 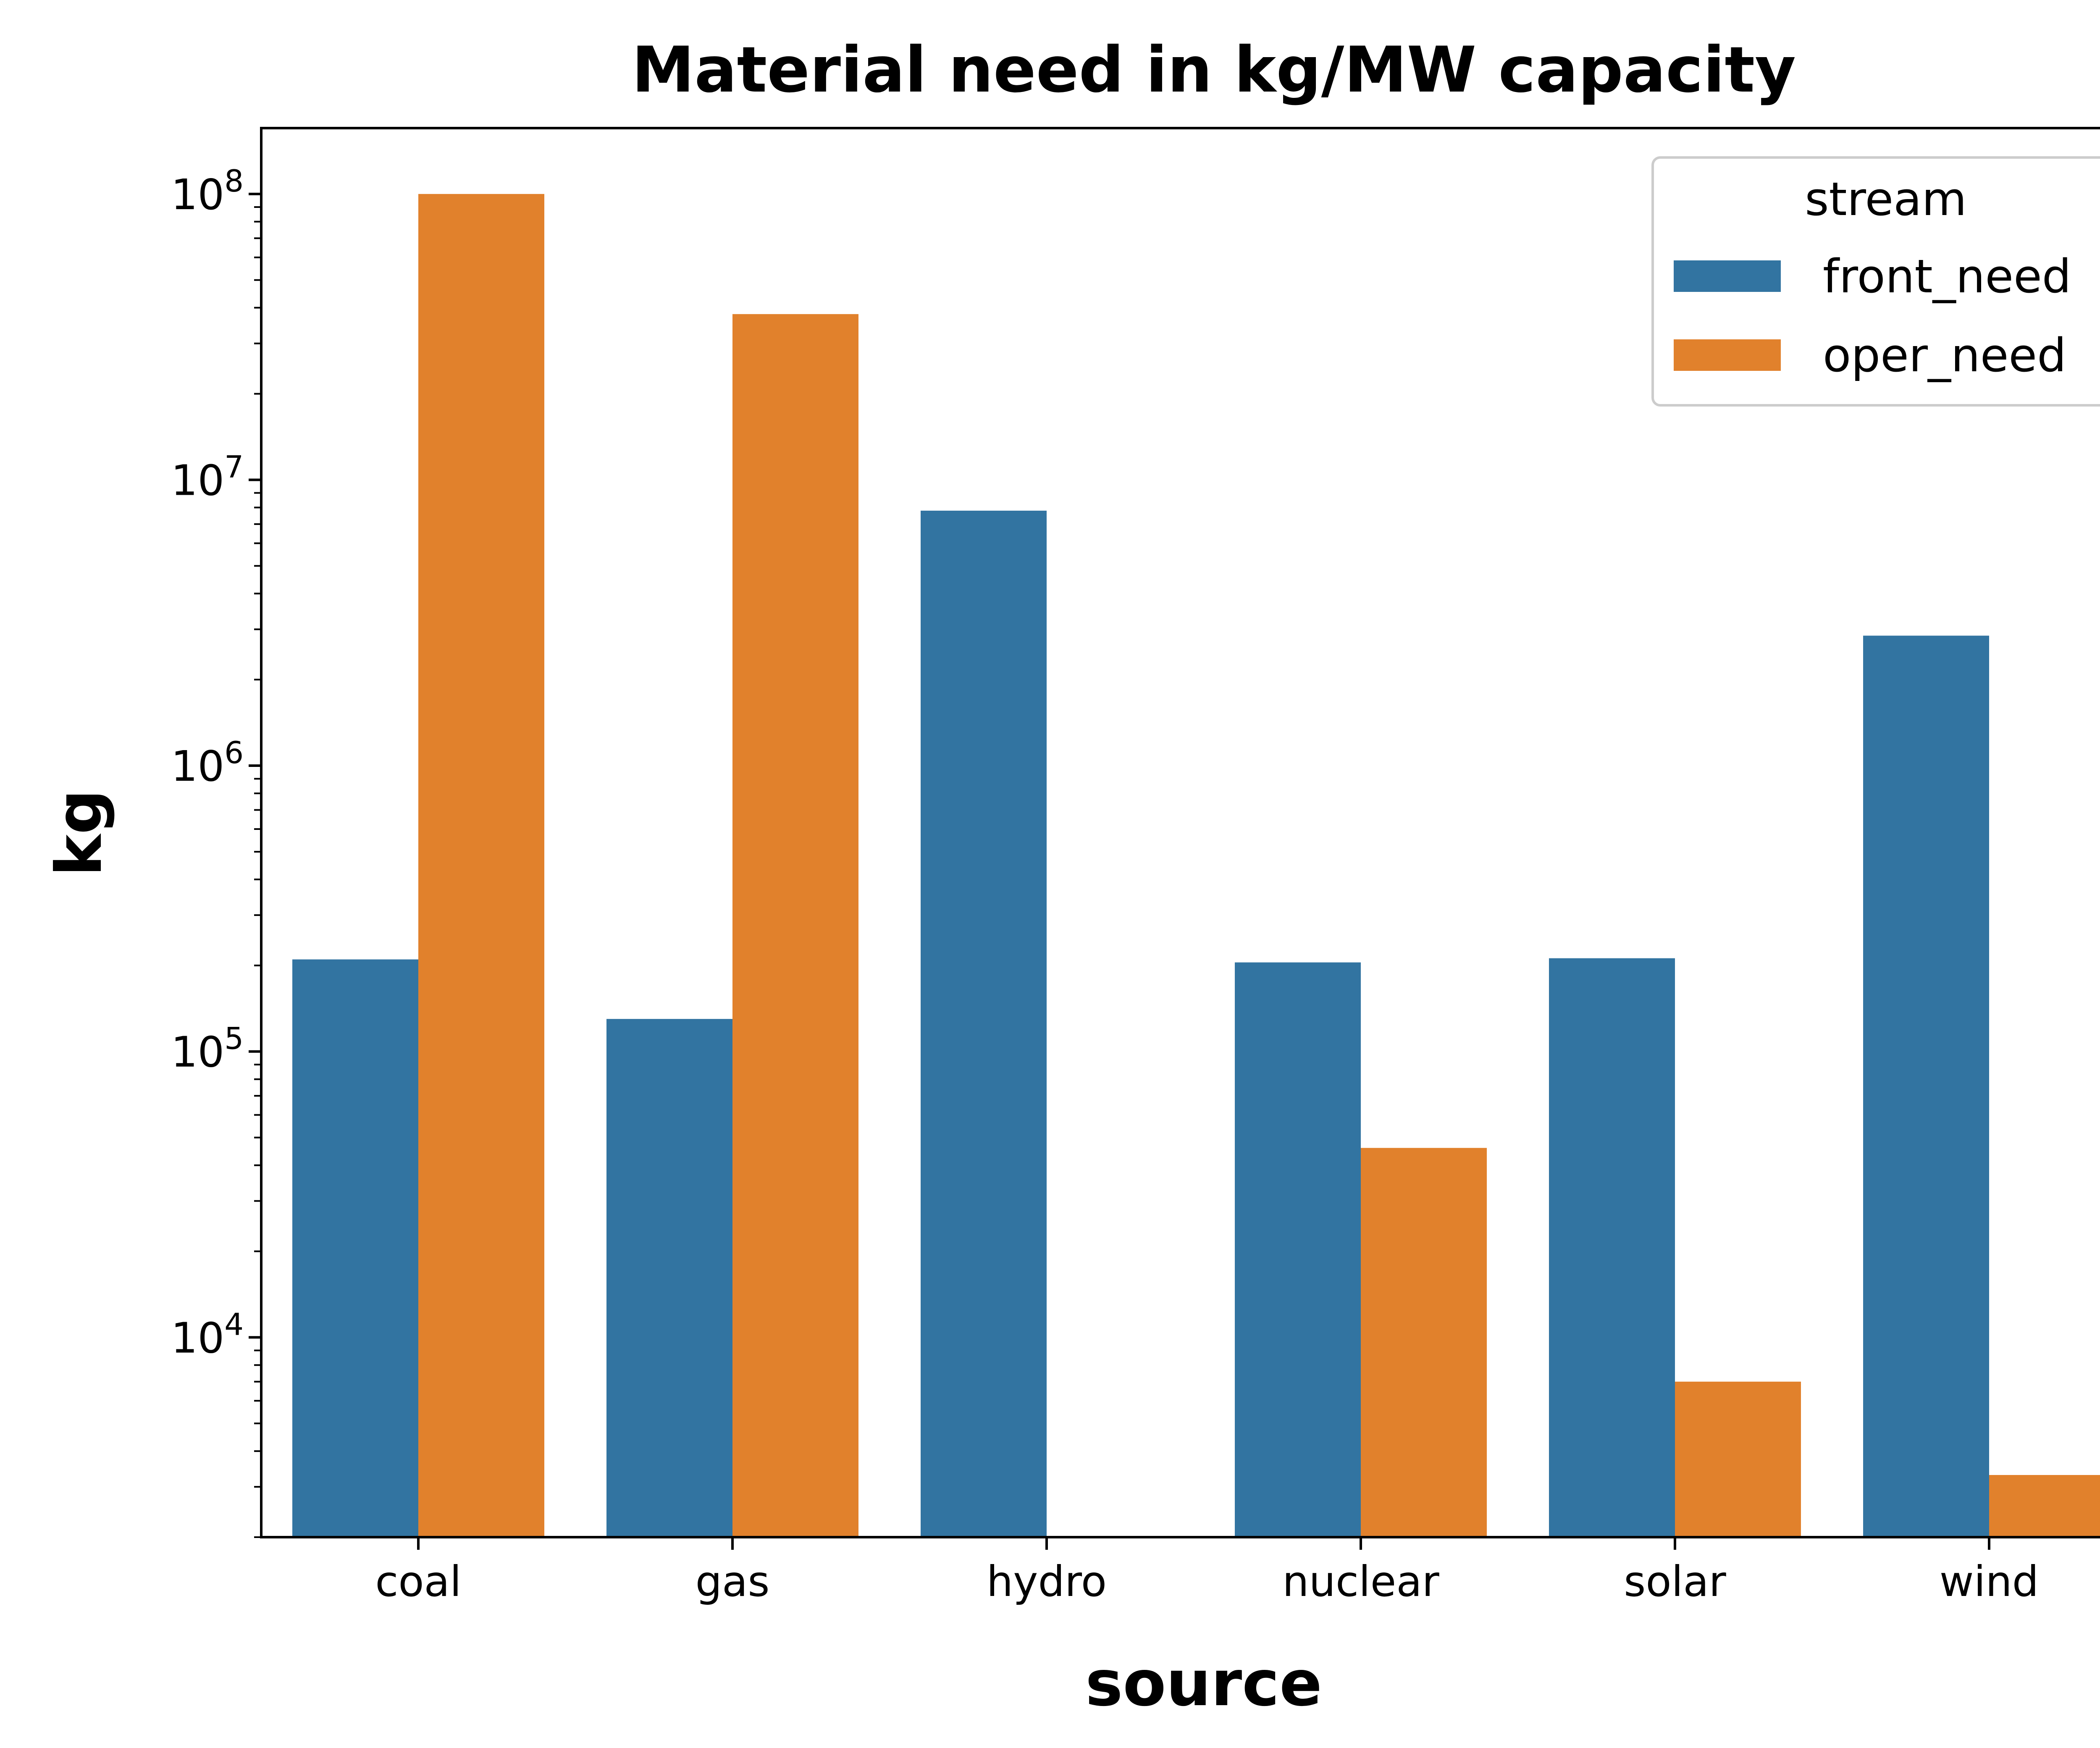 I want to click on bar-coal-oper-need, so click(x=481, y=866).